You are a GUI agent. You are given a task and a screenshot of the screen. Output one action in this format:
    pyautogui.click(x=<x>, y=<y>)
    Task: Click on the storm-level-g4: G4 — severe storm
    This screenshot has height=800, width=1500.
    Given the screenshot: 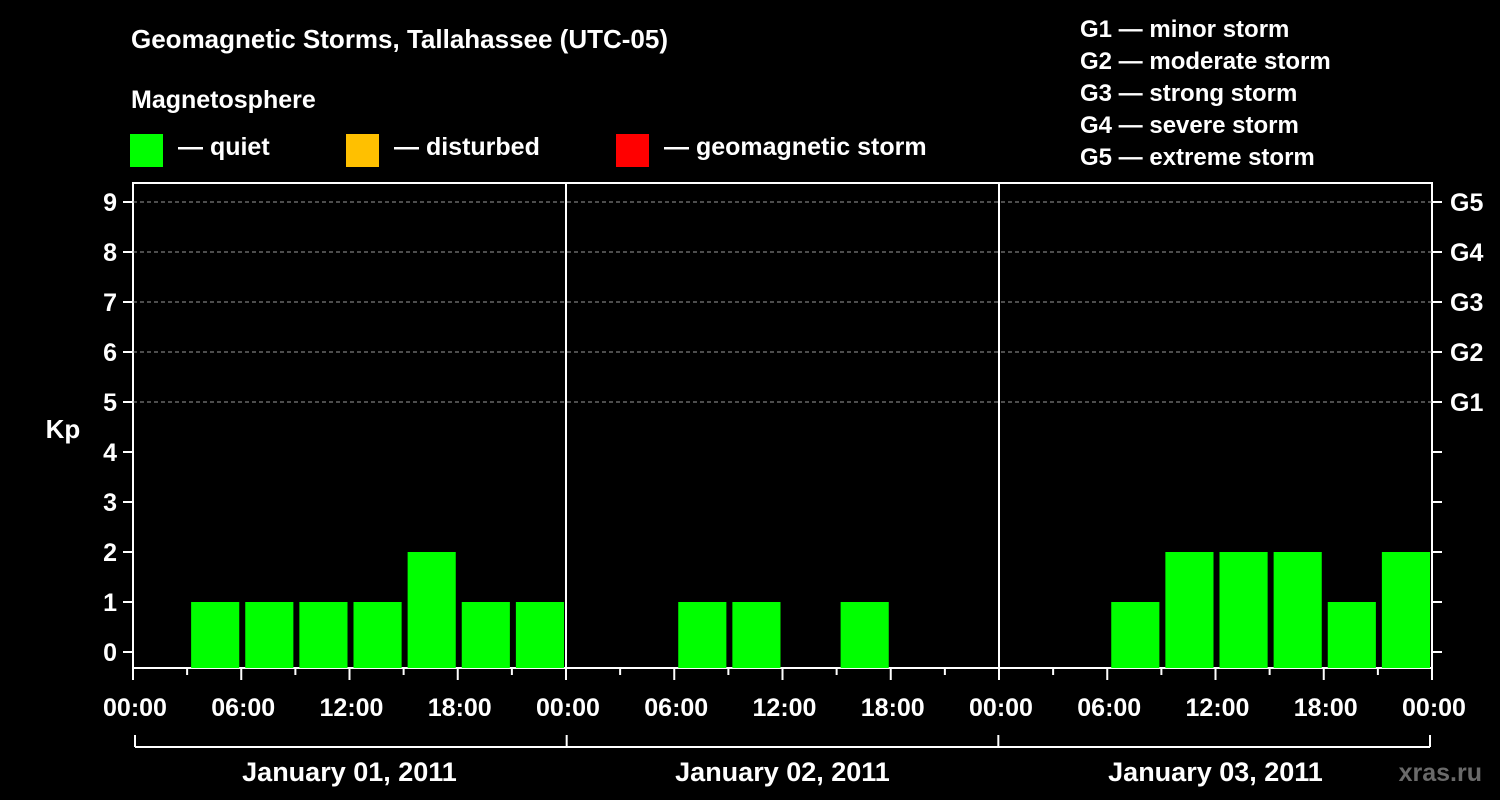 What is the action you would take?
    pyautogui.click(x=1189, y=125)
    